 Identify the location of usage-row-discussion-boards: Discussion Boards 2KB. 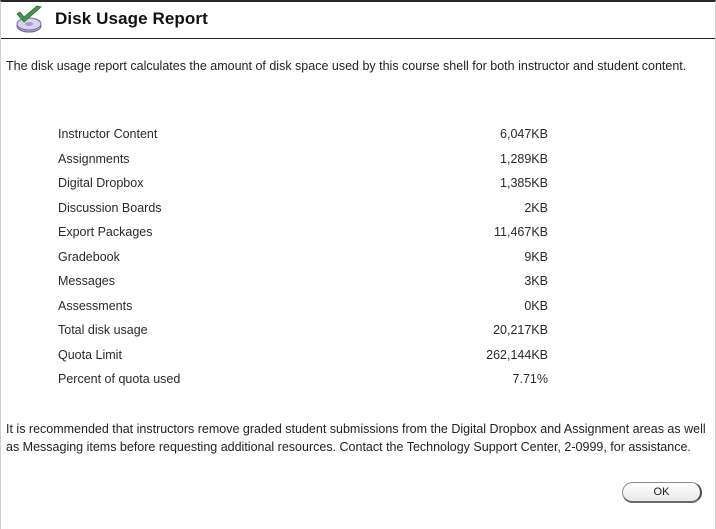
(303, 210).